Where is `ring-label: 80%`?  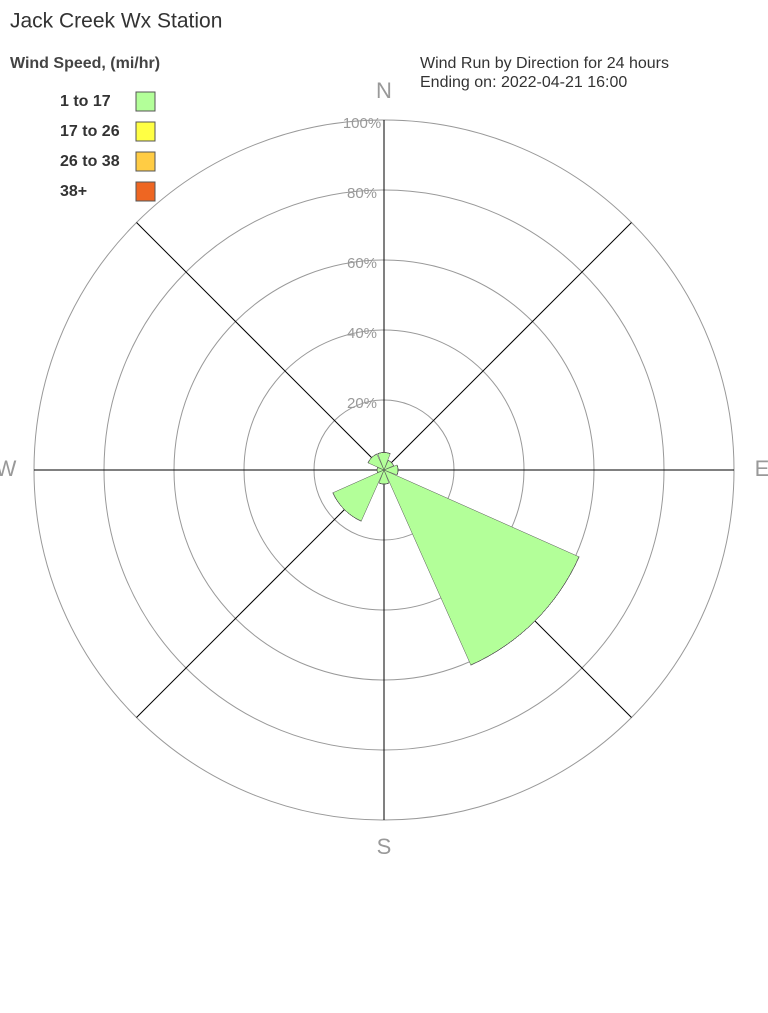
ring-label: 80% is located at coordinates (362, 193).